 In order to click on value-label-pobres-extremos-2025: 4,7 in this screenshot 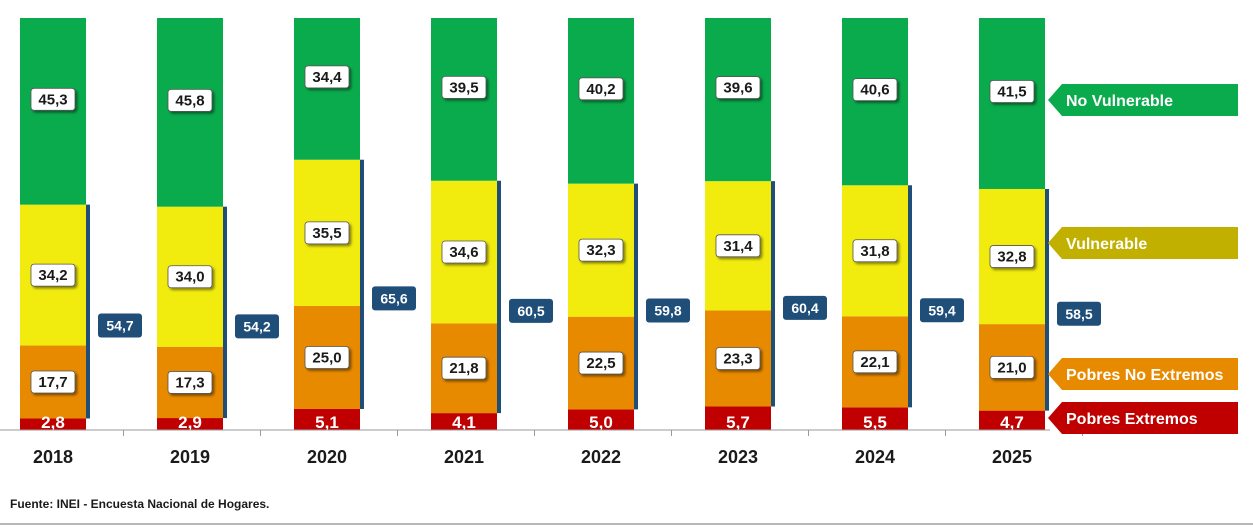, I will do `click(1012, 422)`.